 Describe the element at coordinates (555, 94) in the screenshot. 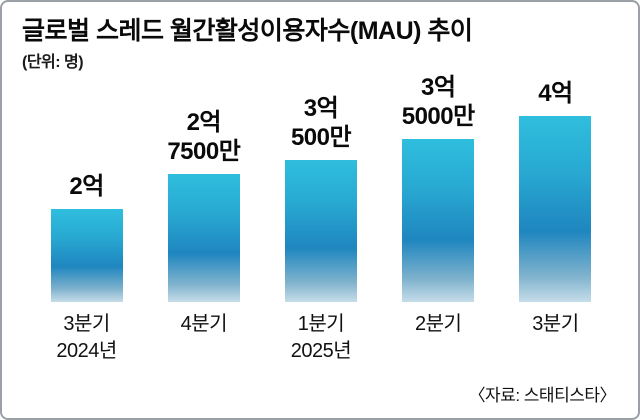

I see `bar-value-label: 4억` at that location.